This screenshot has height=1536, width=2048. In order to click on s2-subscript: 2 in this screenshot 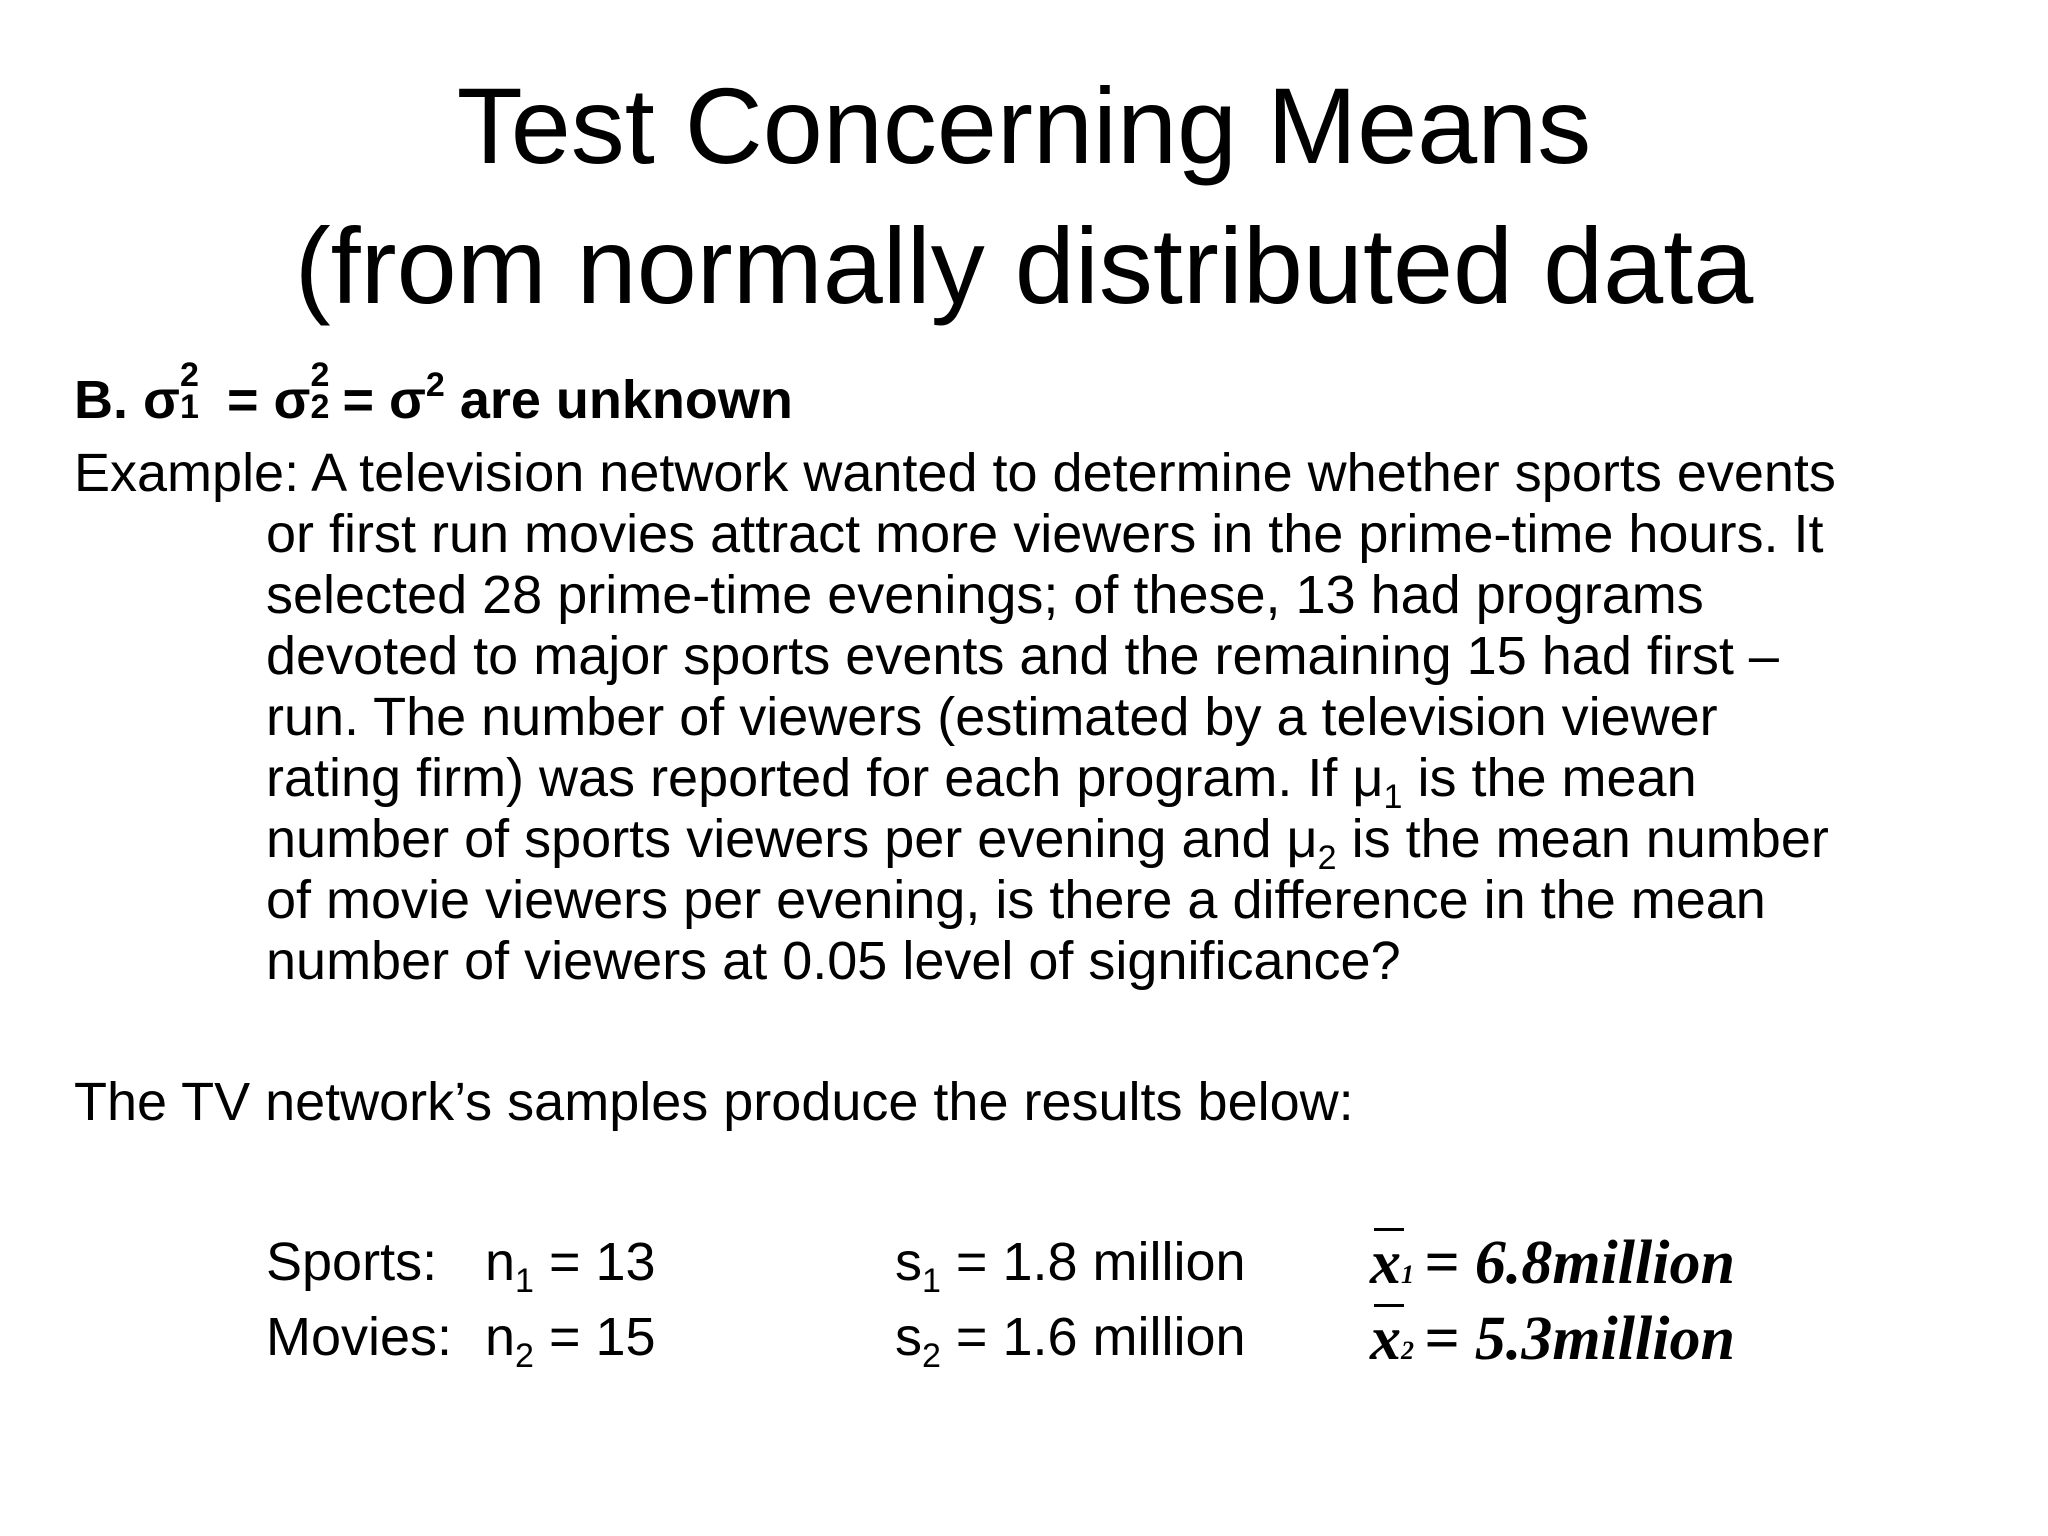, I will do `click(931, 1356)`.